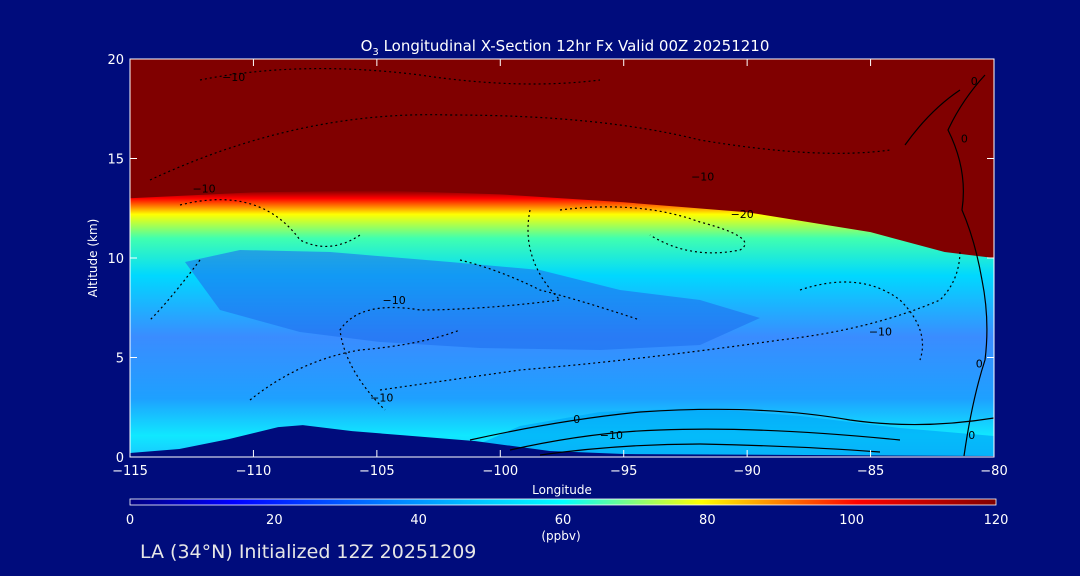 The image size is (1080, 576). Describe the element at coordinates (742, 214) in the screenshot. I see `contour-label: −20` at that location.